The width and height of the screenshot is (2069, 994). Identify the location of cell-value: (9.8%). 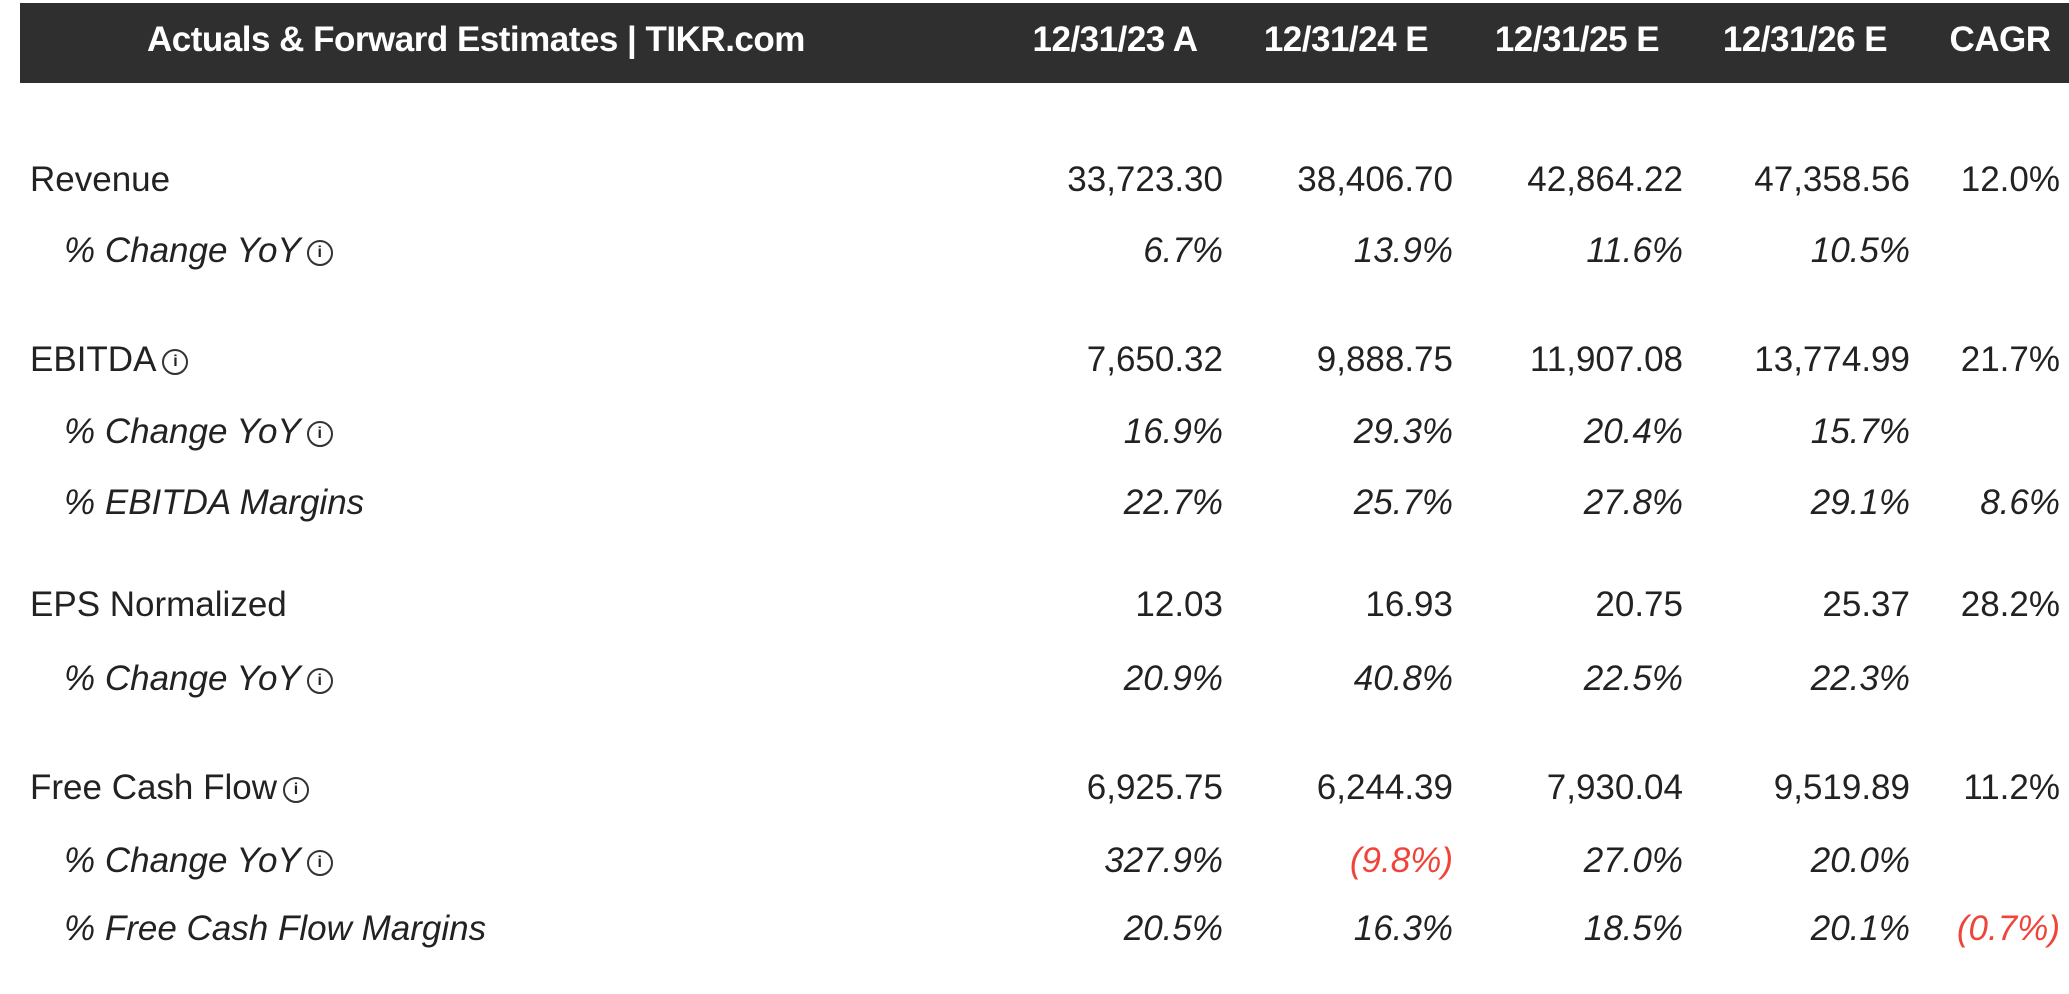
(1401, 860).